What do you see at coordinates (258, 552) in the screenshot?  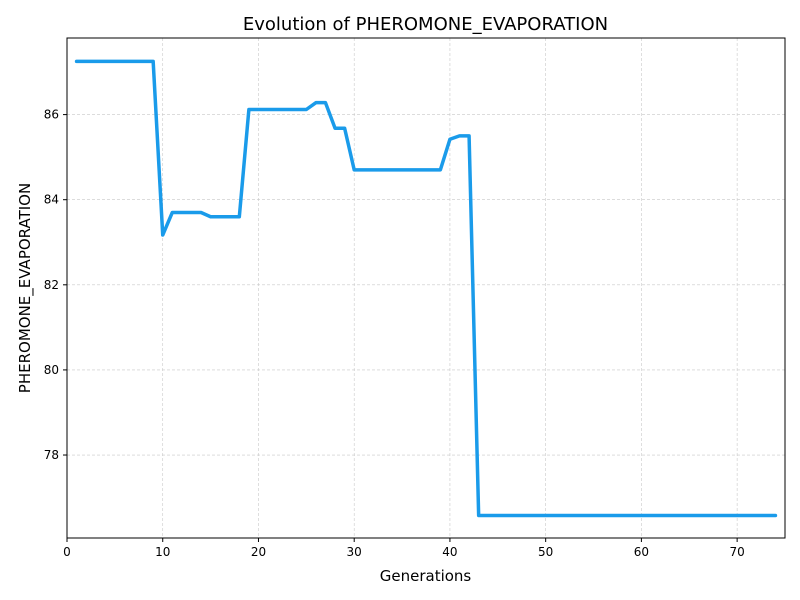 I see `x-tick-label: 20` at bounding box center [258, 552].